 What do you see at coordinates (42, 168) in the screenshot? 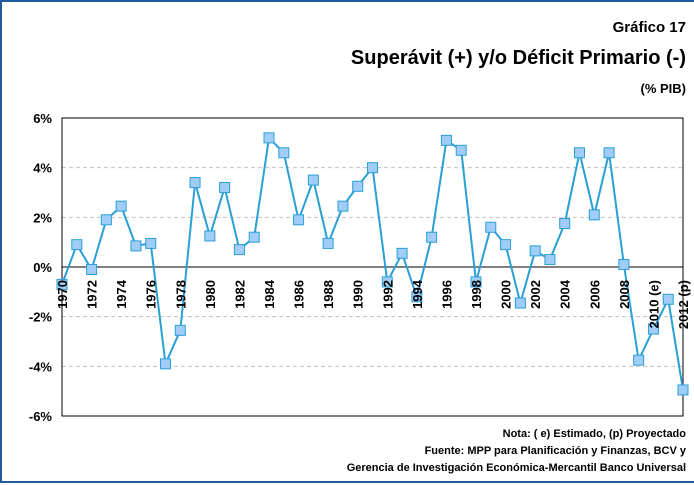
I see `y-tick-label: 4%` at bounding box center [42, 168].